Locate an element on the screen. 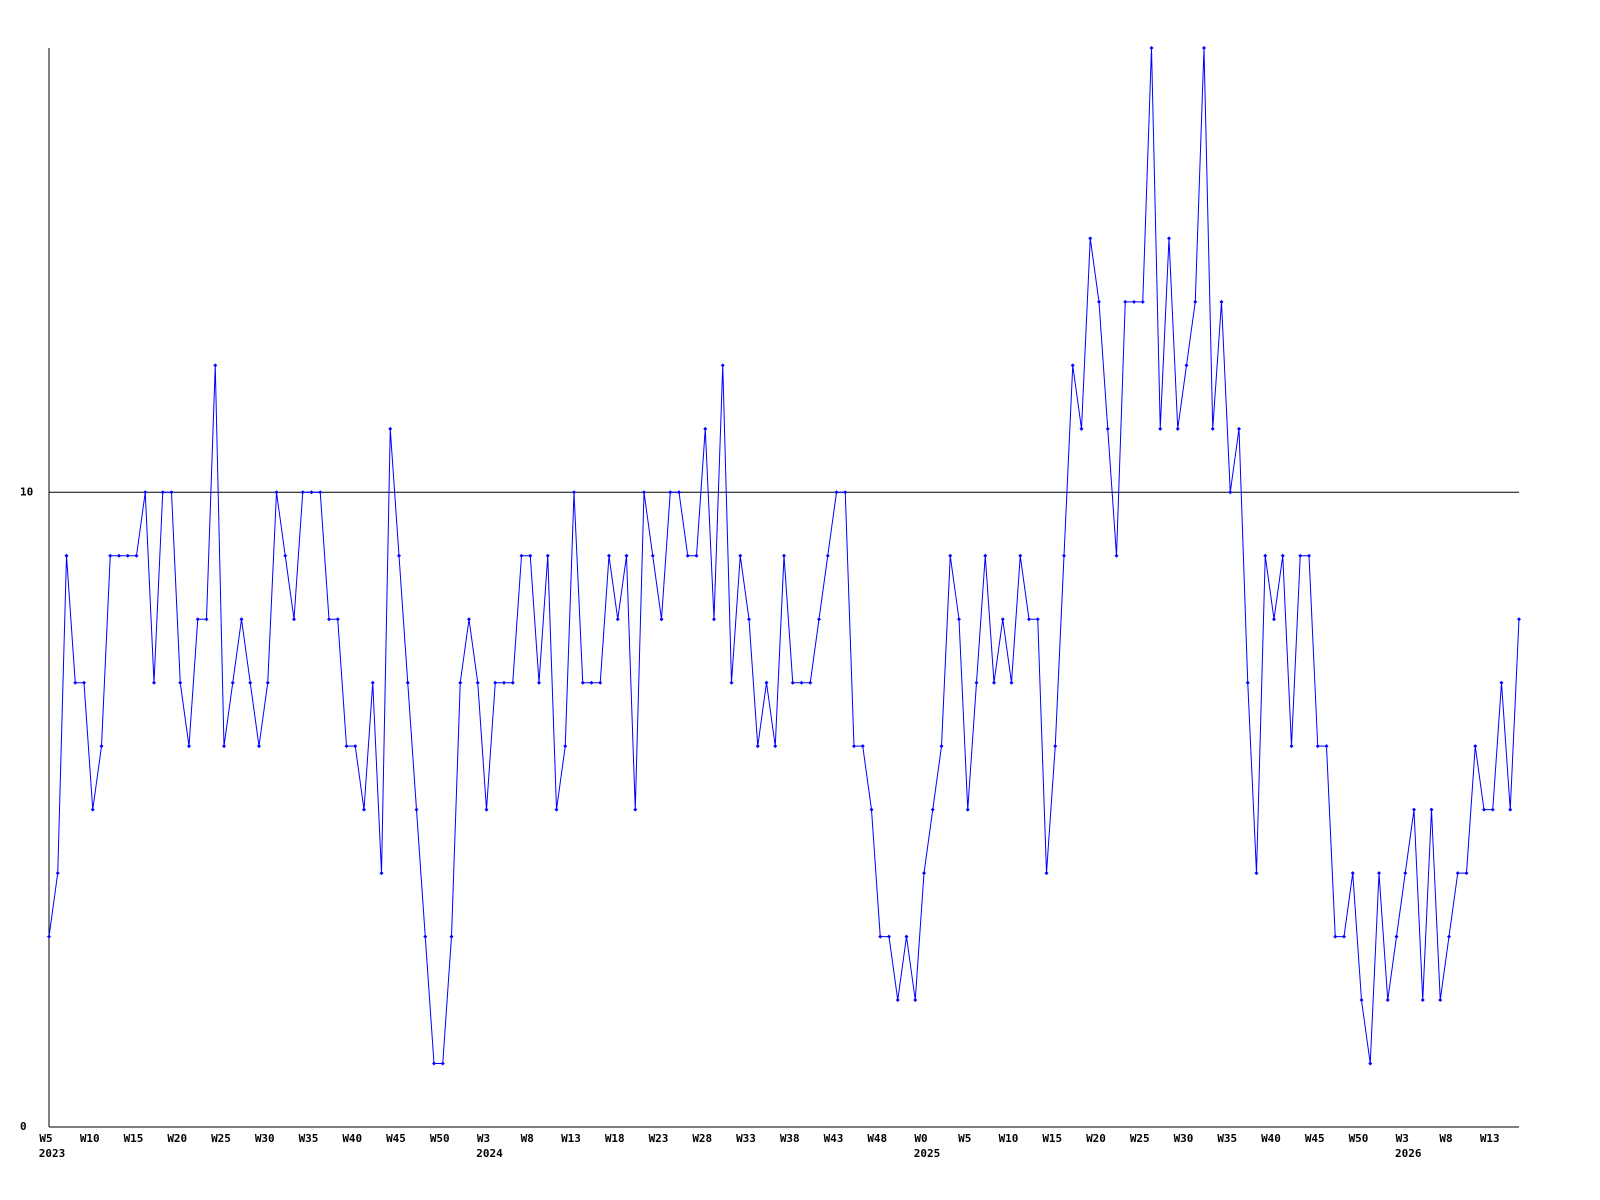  y-tick-label: 0 is located at coordinates (23, 1126).